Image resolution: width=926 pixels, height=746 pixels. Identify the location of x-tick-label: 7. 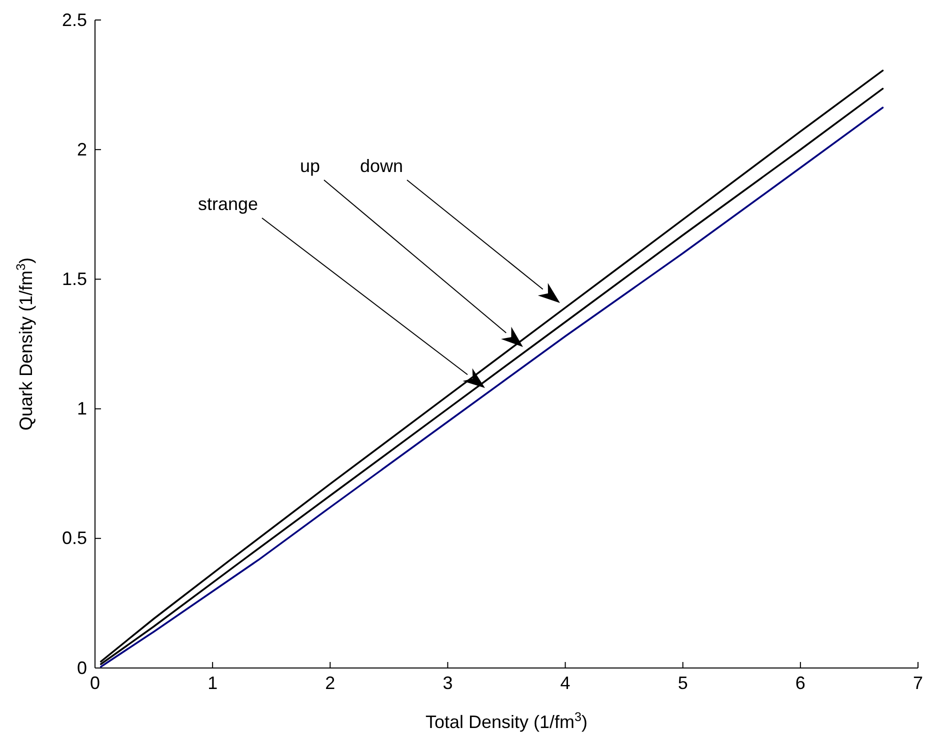
(918, 682).